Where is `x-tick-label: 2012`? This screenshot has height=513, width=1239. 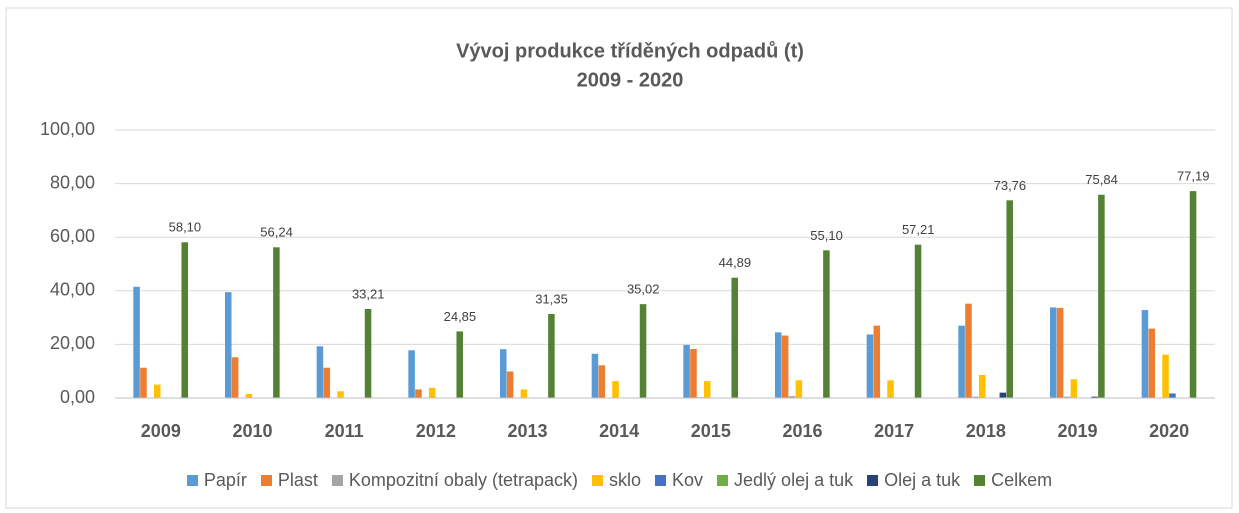
x-tick-label: 2012 is located at coordinates (436, 431).